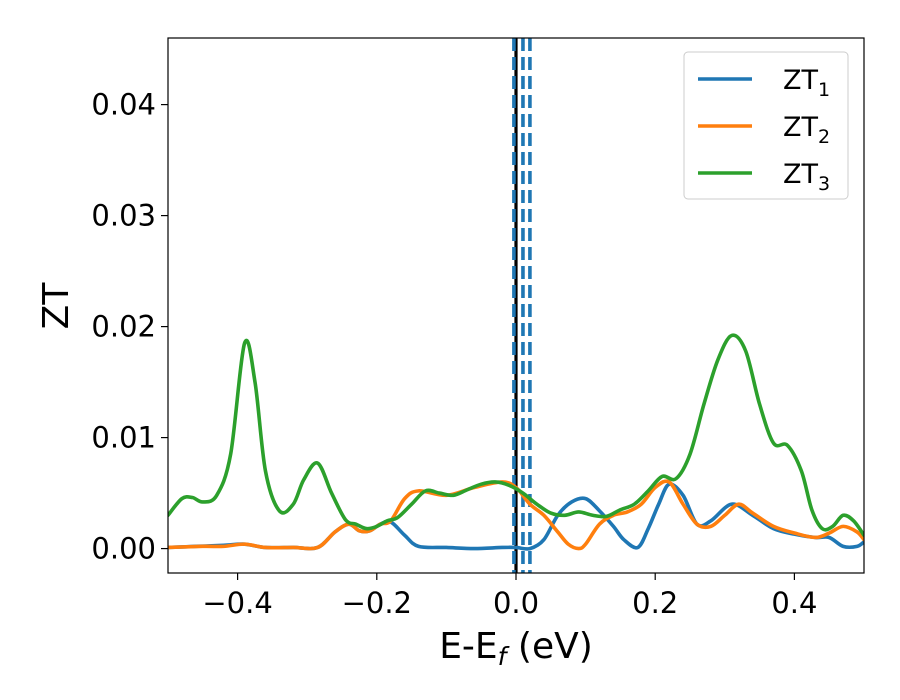 The height and width of the screenshot is (700, 900). Describe the element at coordinates (123, 105) in the screenshot. I see `y-tick-label: 0.04` at that location.